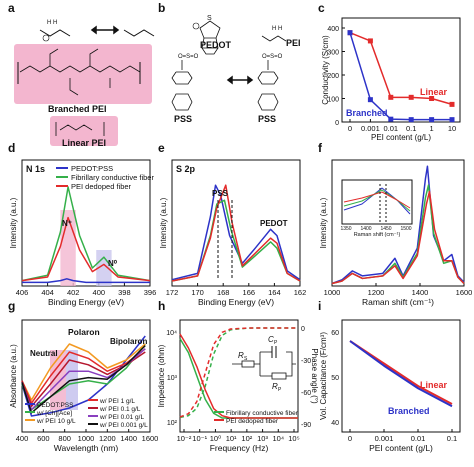 Image resolution: width=474 pixels, height=467 pixels. Describe the element at coordinates (236, 302) in the screenshot. I see `panel-e-xlabel: Binding Energy (eV)` at that location.